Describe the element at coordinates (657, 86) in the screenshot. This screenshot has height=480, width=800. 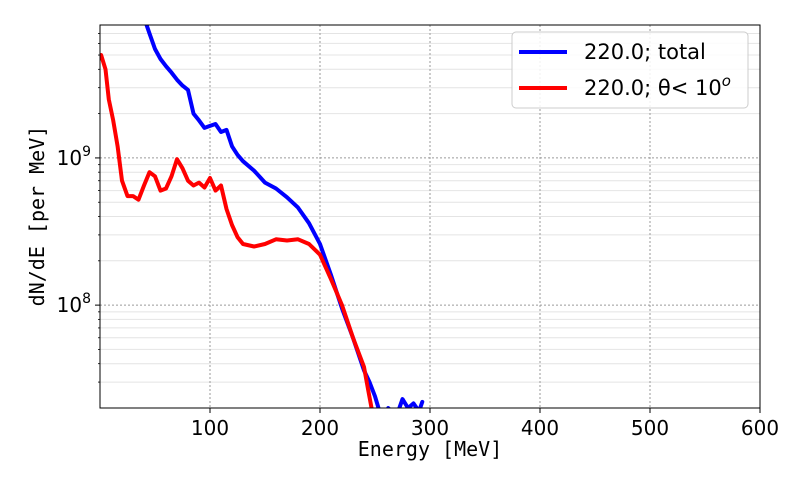
I see `legend-label: 220.0; θ< 10o` at that location.